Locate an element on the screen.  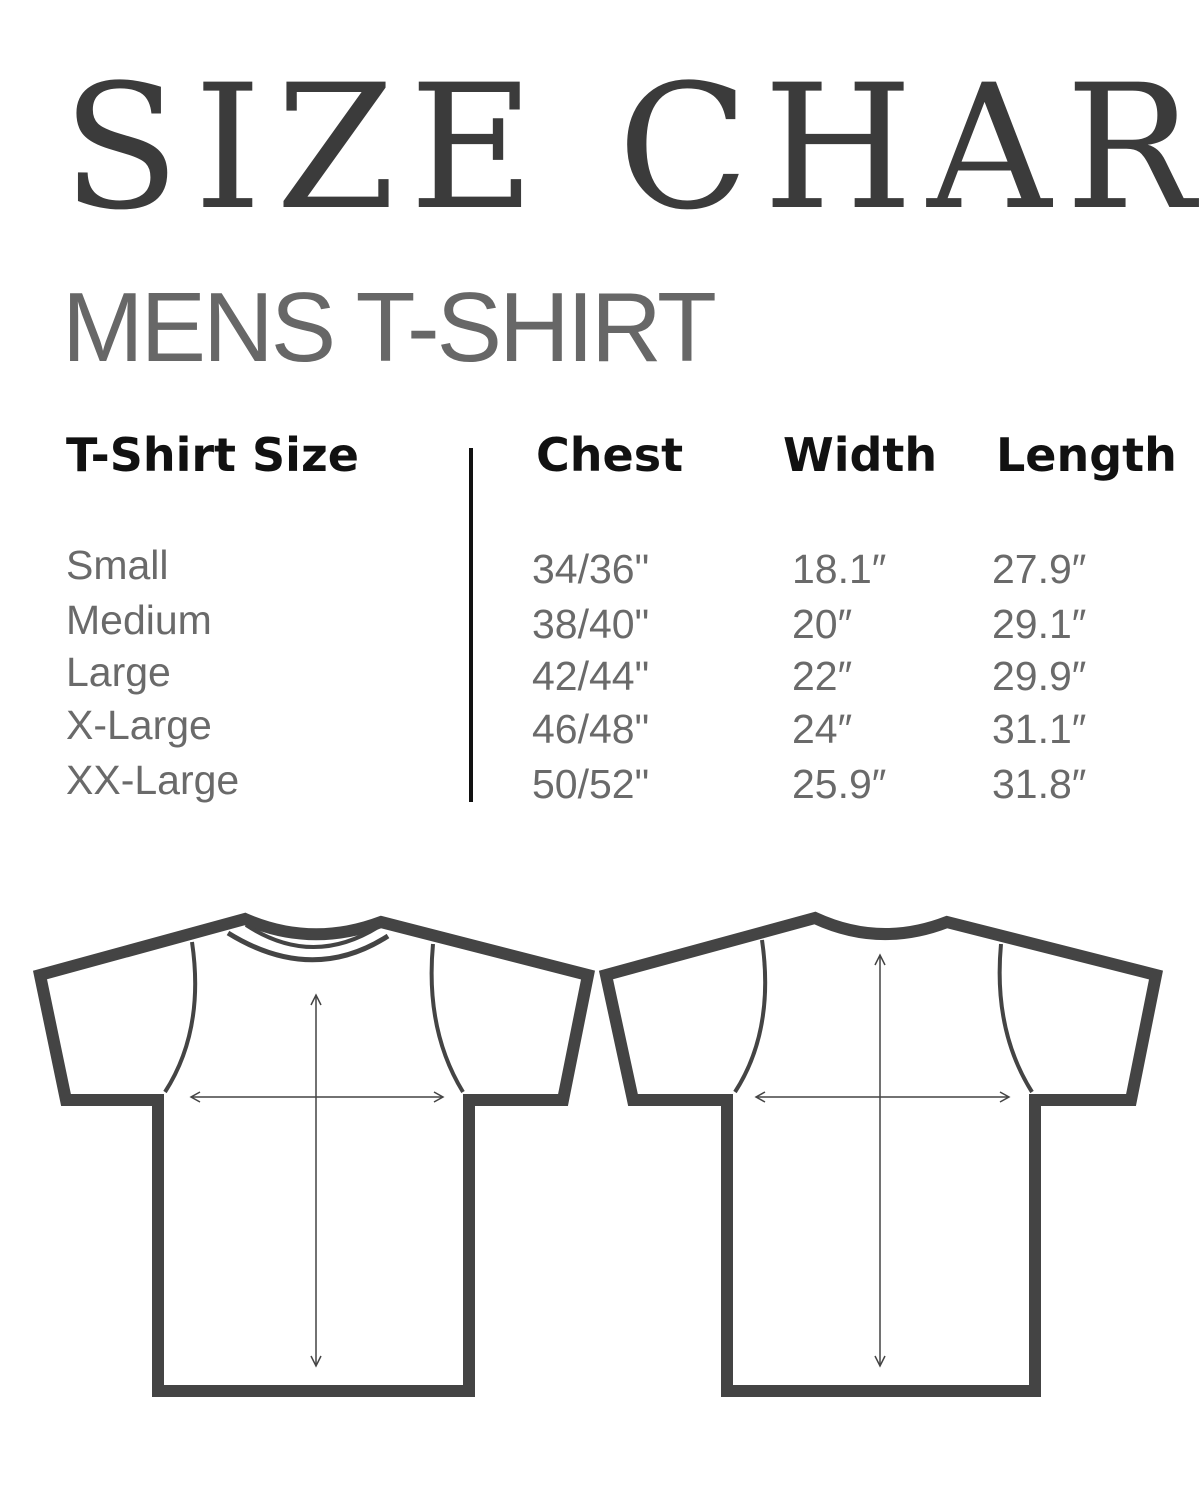
cell-chest: 42/44" is located at coordinates (591, 676).